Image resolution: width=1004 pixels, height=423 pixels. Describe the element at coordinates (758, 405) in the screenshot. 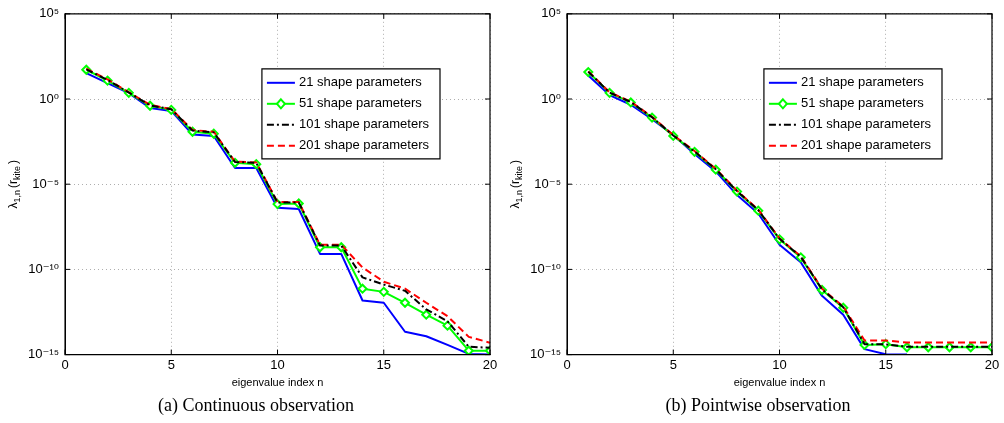

I see `text: (b) Pointwise observation` at that location.